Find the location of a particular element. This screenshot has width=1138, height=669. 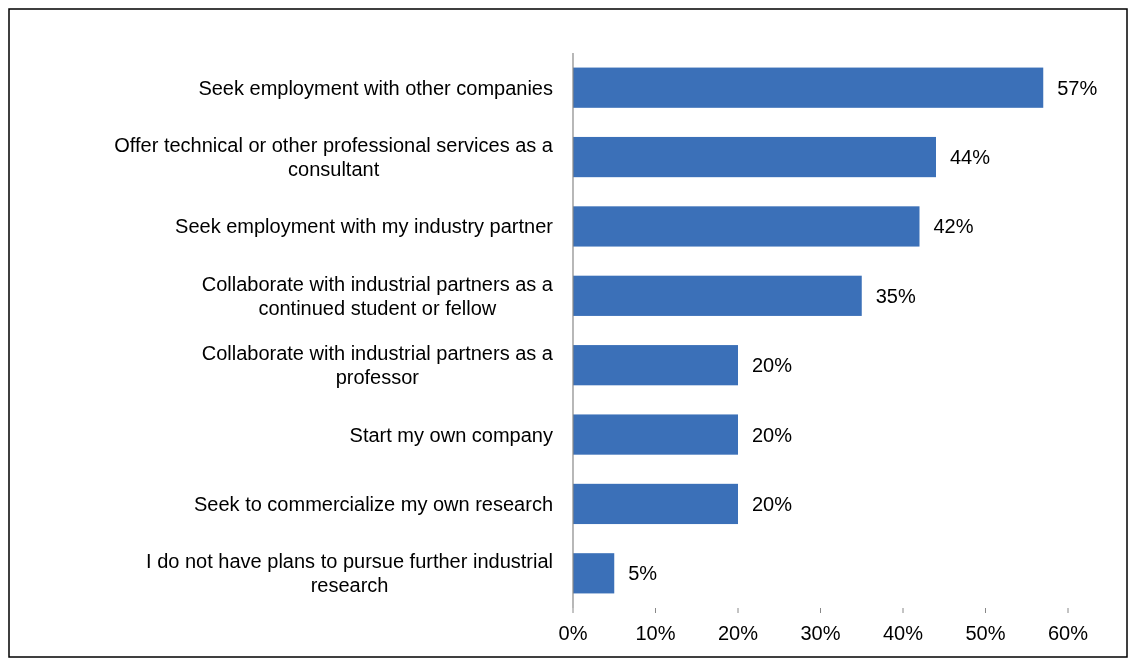

y-tick-label: I do not have plans to pursue further industrial research is located at coordinates (349, 573).